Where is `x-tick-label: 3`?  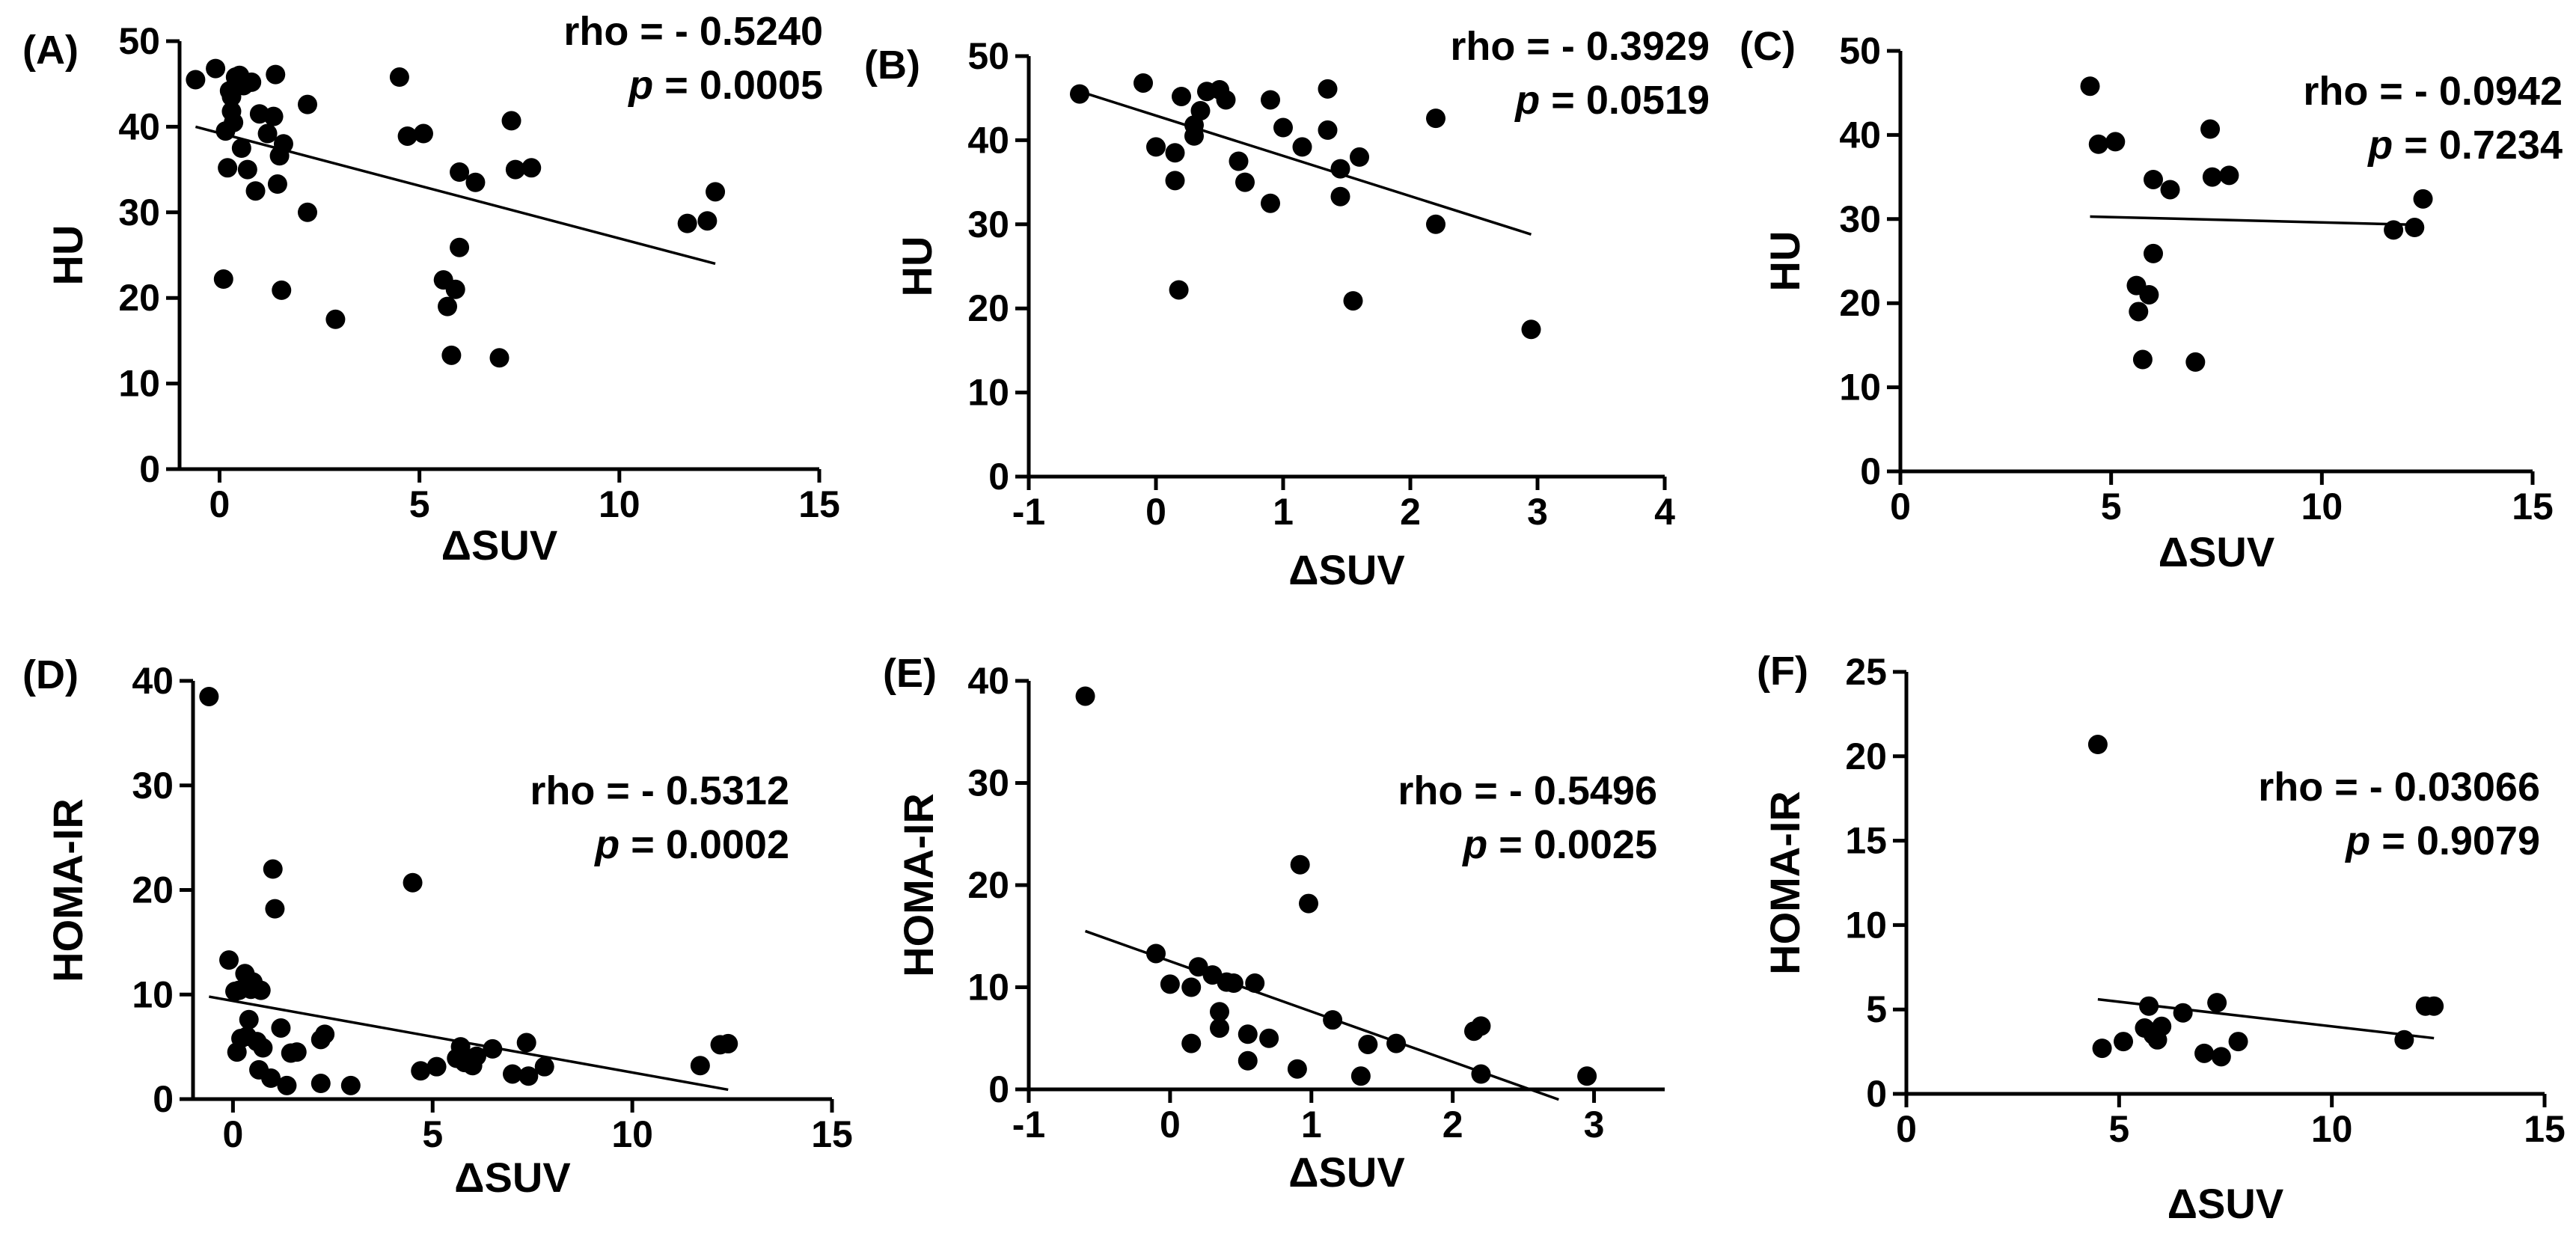
x-tick-label: 3 is located at coordinates (1537, 512).